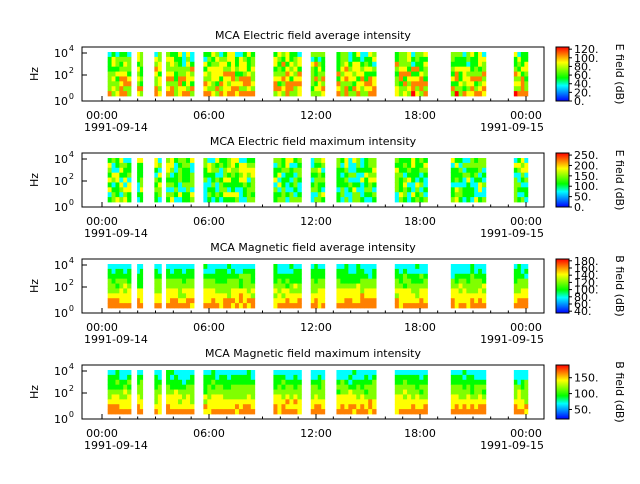 Image resolution: width=640 pixels, height=484 pixels. I want to click on plot-frame, so click(313, 180).